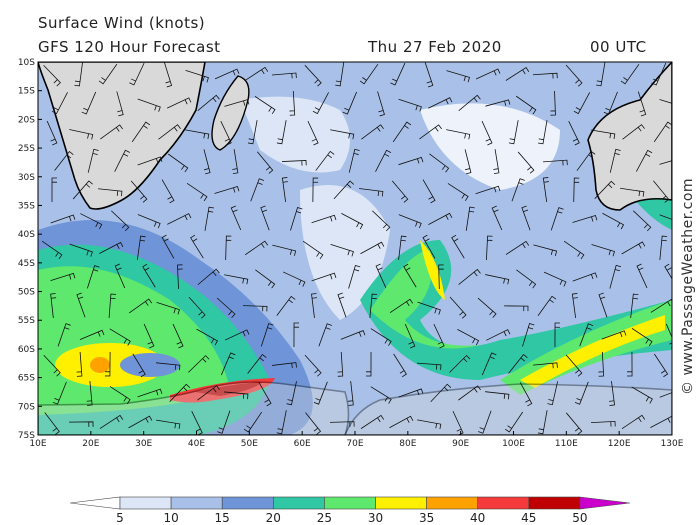  What do you see at coordinates (579, 518) in the screenshot?
I see `colorbar-label: 50` at bounding box center [579, 518].